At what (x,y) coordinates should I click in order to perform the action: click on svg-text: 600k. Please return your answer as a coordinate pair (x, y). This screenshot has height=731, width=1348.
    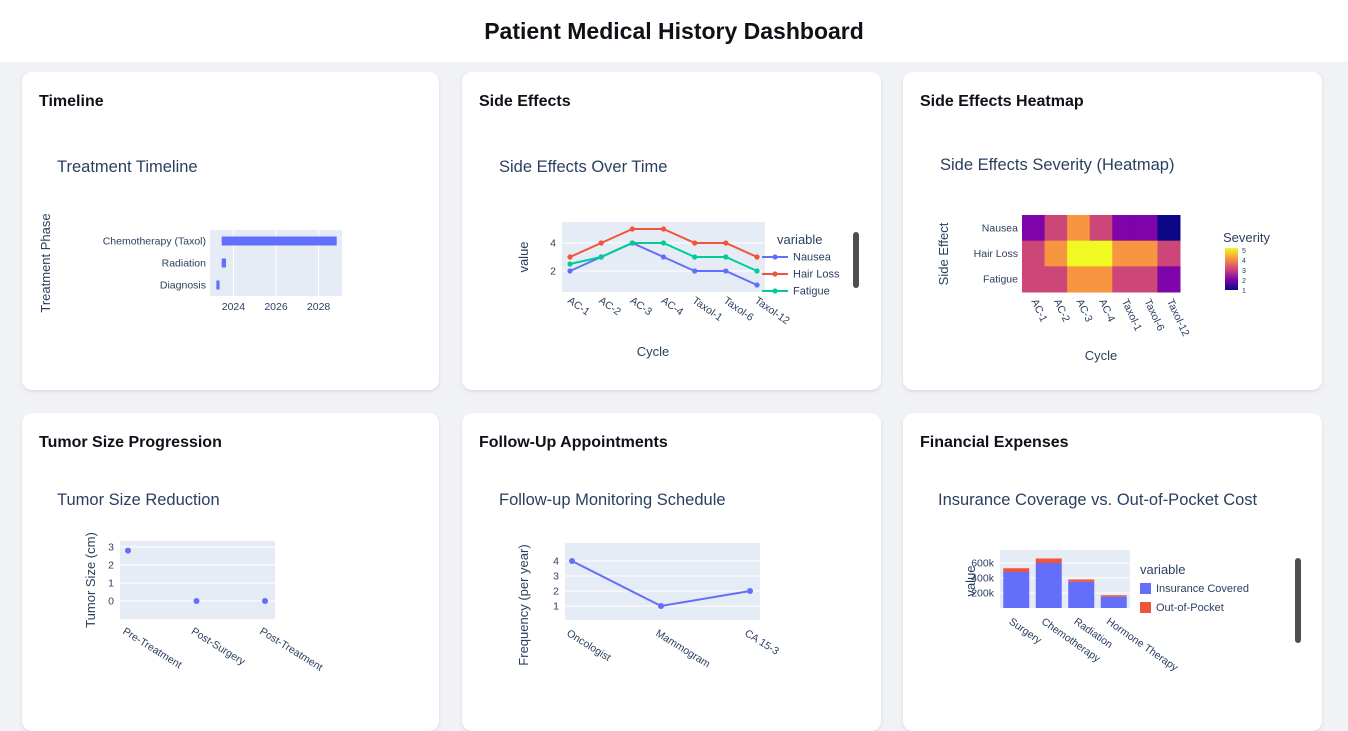
    Looking at the image, I should click on (983, 564).